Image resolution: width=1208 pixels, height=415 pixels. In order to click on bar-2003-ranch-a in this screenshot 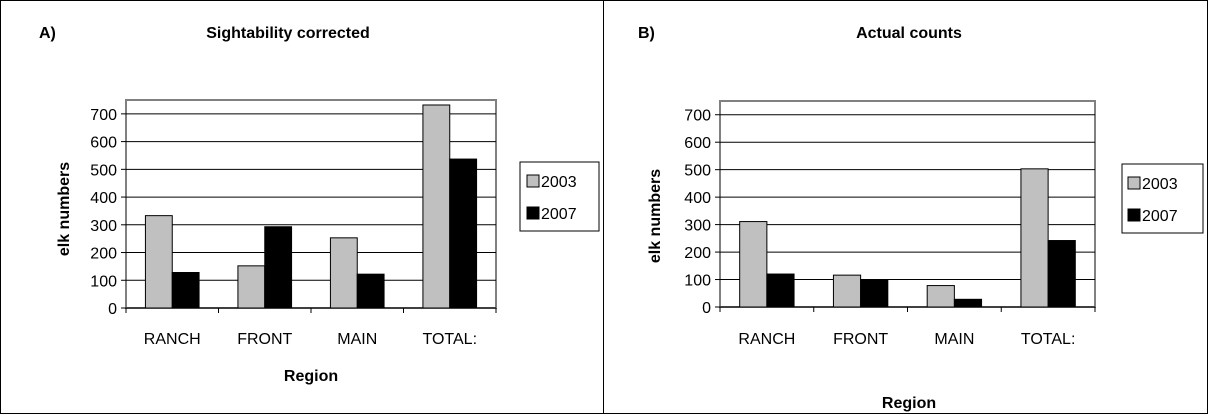, I will do `click(158, 262)`.